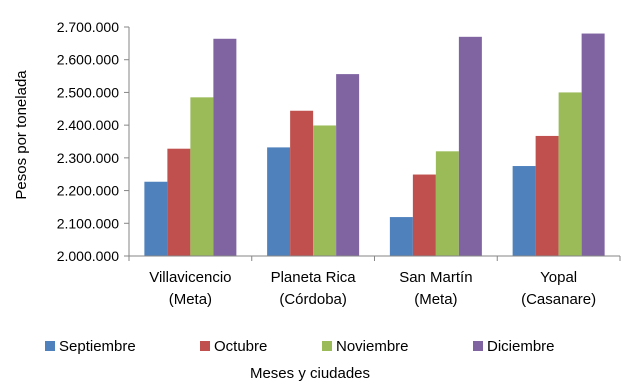  What do you see at coordinates (435, 277) in the screenshot?
I see `x-category-label: San Martín` at bounding box center [435, 277].